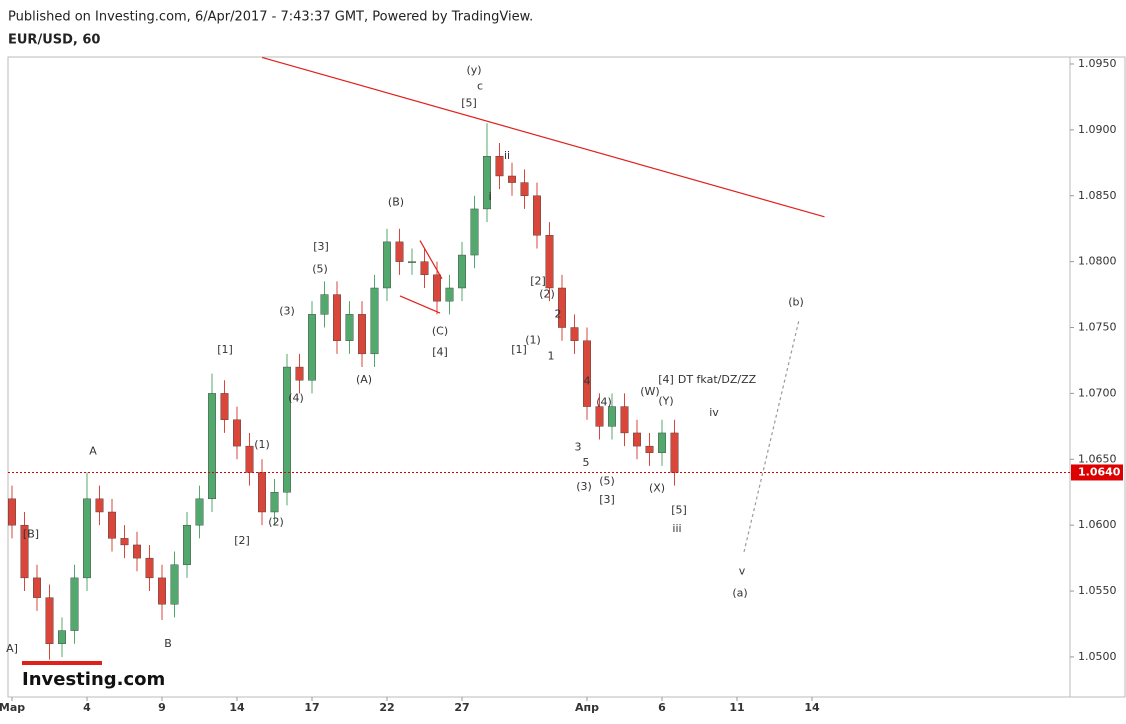  Describe the element at coordinates (649, 391) in the screenshot. I see `wave-label: (W)` at that location.